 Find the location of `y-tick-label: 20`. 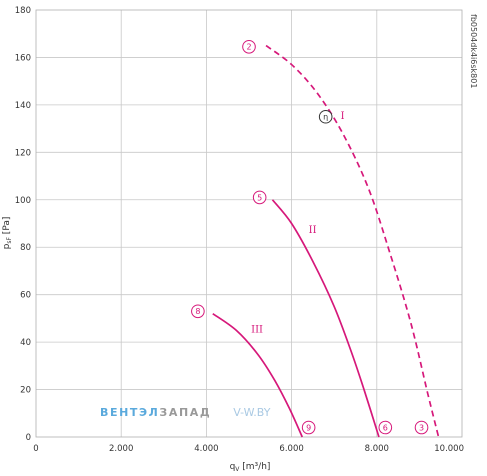

y-tick-label: 20 is located at coordinates (25, 391).